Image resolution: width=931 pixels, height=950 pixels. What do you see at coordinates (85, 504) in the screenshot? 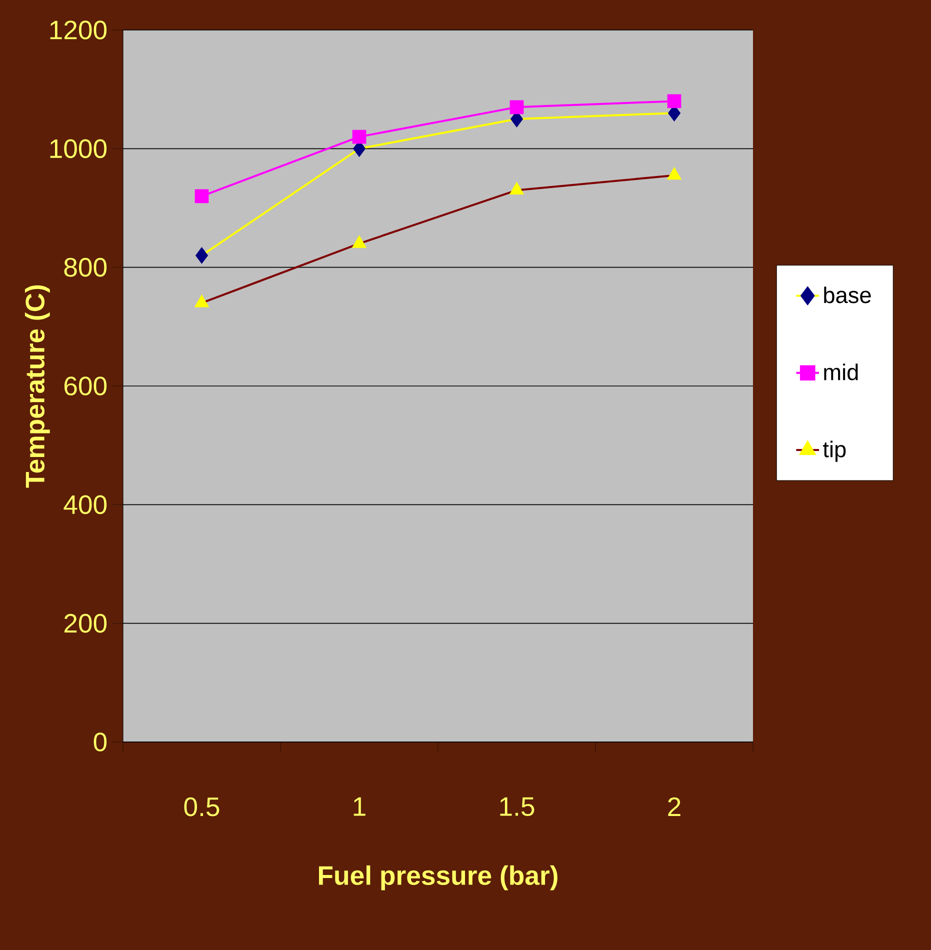
I see `y-tick-label: 400` at bounding box center [85, 504].